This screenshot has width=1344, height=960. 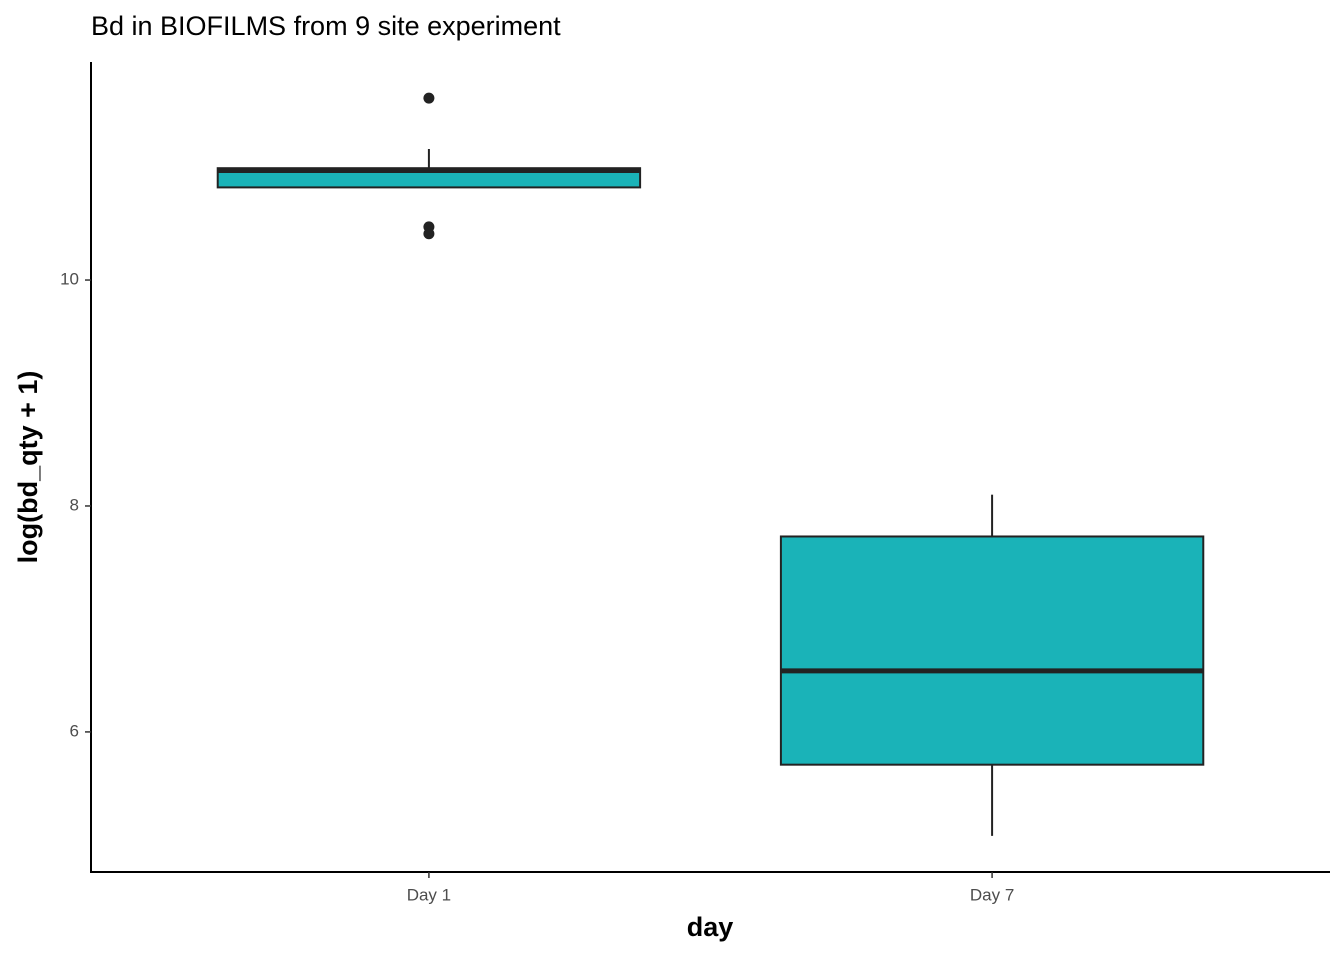 What do you see at coordinates (429, 894) in the screenshot?
I see `x-tick-label: Day 1` at bounding box center [429, 894].